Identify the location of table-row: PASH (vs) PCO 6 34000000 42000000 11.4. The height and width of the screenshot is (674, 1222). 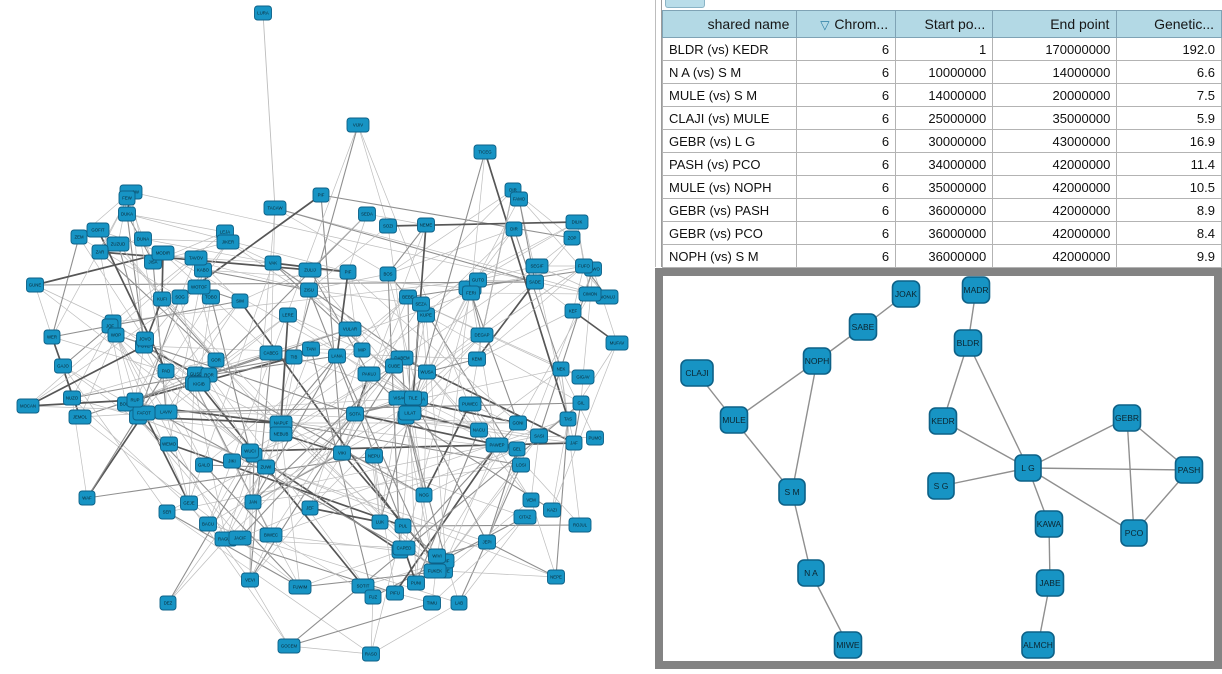
(941, 164).